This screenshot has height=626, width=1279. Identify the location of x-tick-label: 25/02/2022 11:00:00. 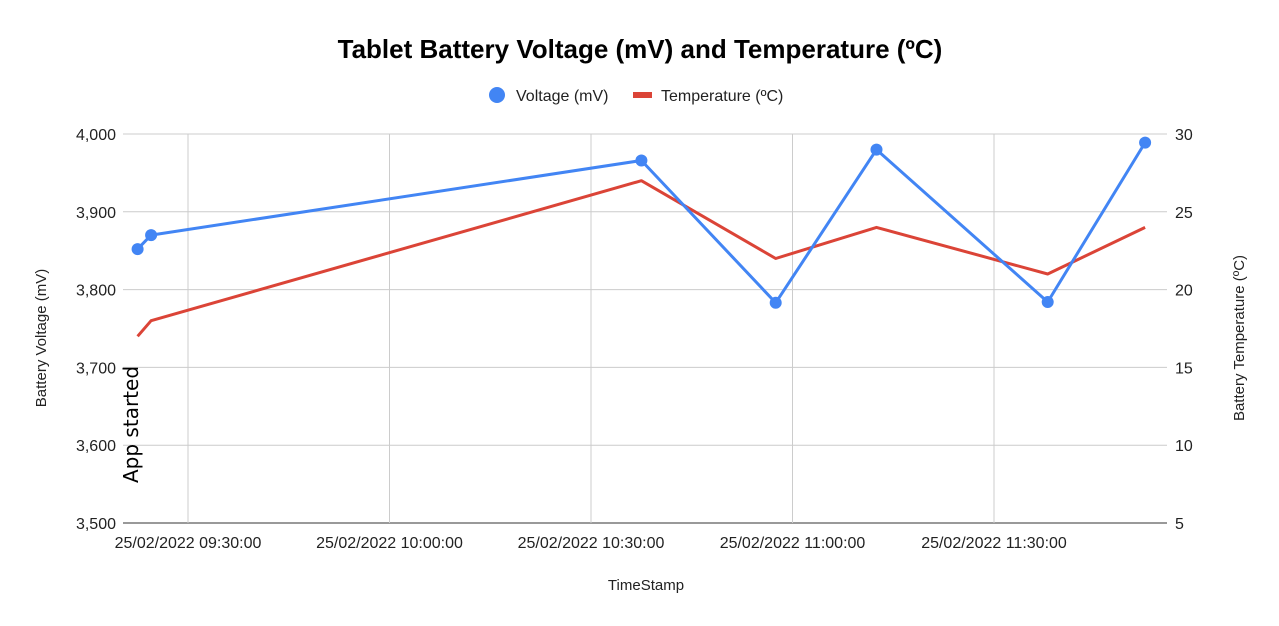
(793, 543).